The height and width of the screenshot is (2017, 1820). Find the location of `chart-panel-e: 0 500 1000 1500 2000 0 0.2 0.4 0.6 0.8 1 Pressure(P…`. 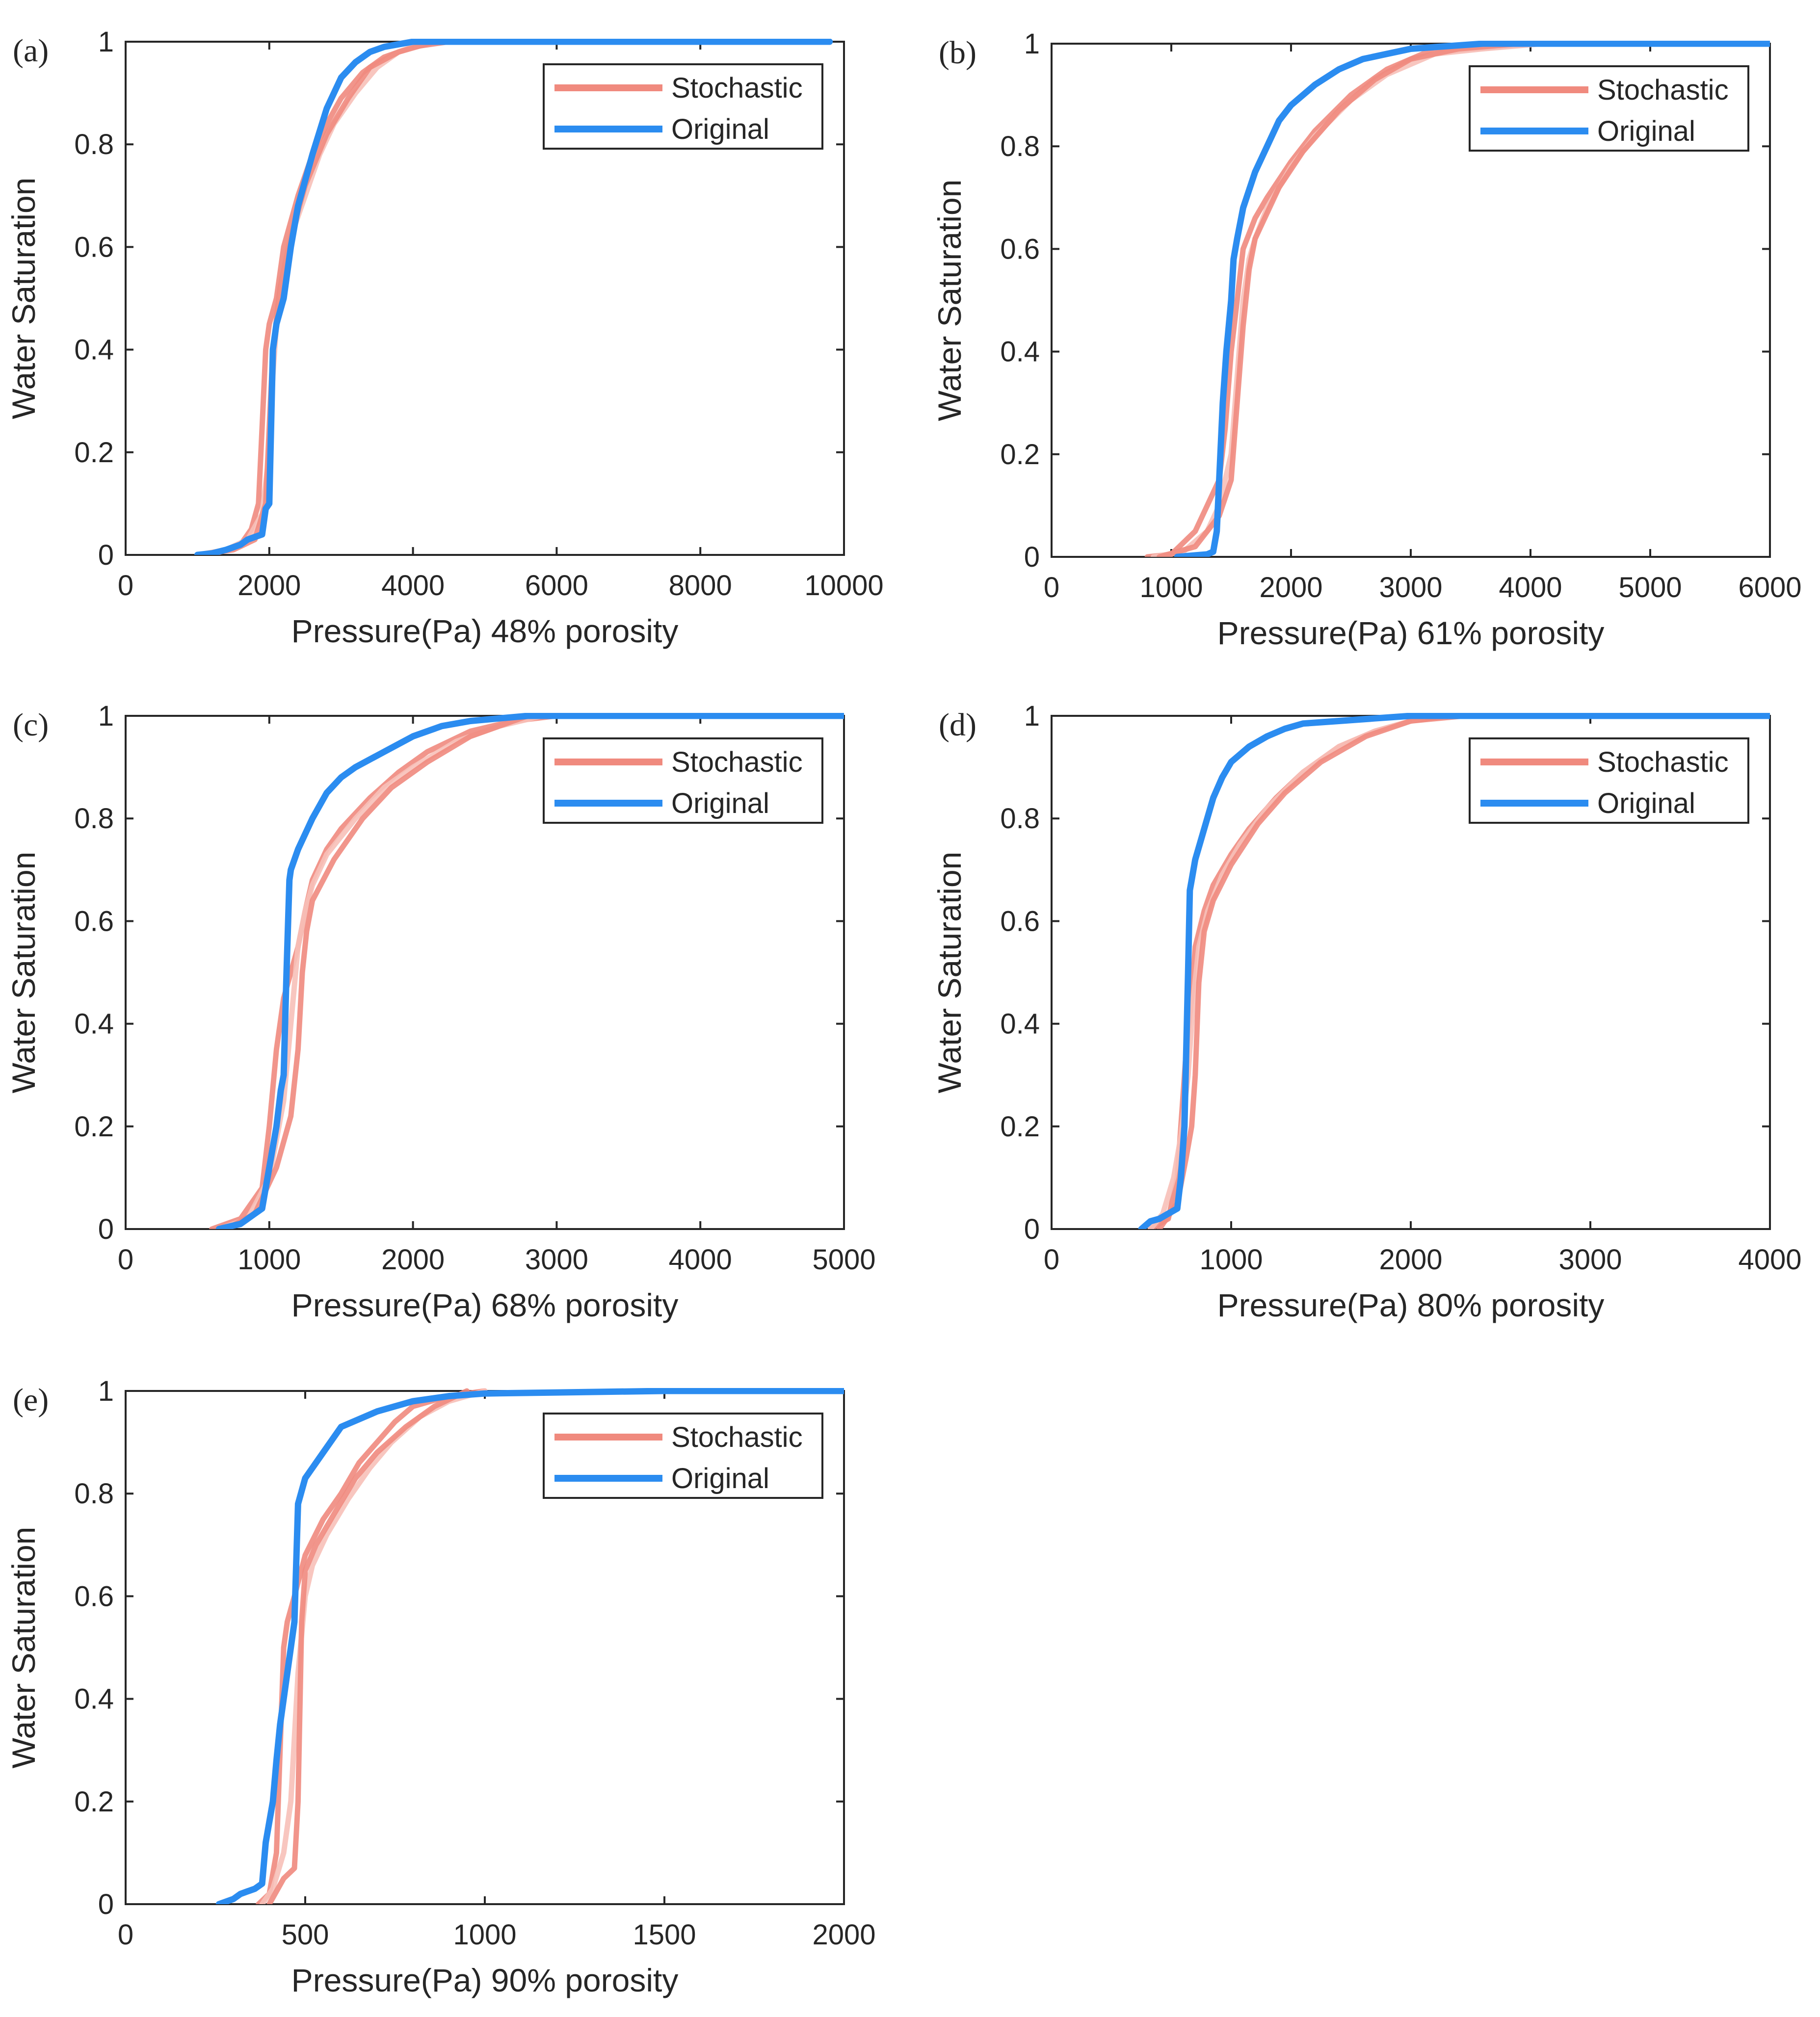

chart-panel-e: 0 500 1000 1500 2000 0 0.2 0.4 0.6 0.8 1 Pressure(P… is located at coordinates (440, 1686).